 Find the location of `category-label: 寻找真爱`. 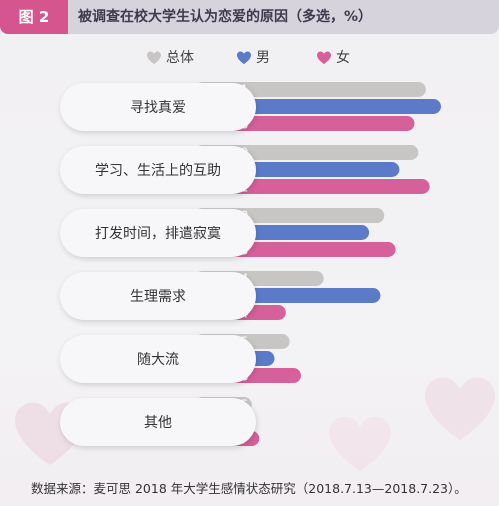

category-label: 寻找真爱 is located at coordinates (158, 107).